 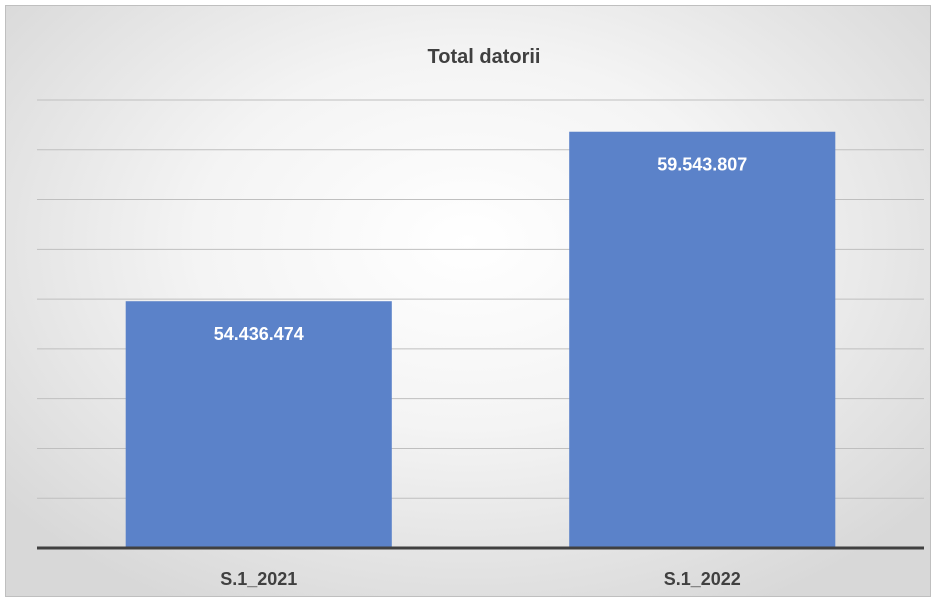 What do you see at coordinates (484, 57) in the screenshot?
I see `chart-title: Total datorii` at bounding box center [484, 57].